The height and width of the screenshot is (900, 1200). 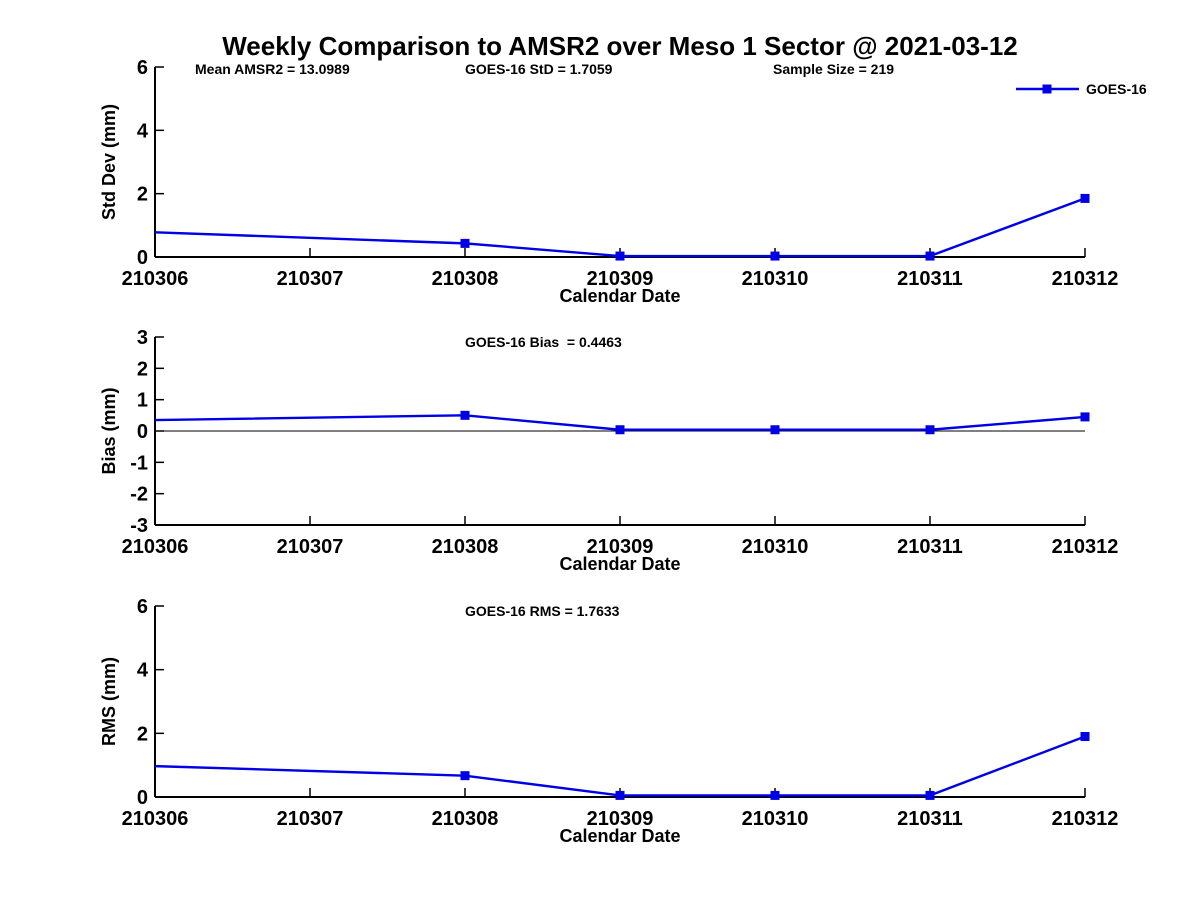 What do you see at coordinates (272, 69) in the screenshot?
I see `stat-annotation: Mean AMSR2 = 13.0989` at bounding box center [272, 69].